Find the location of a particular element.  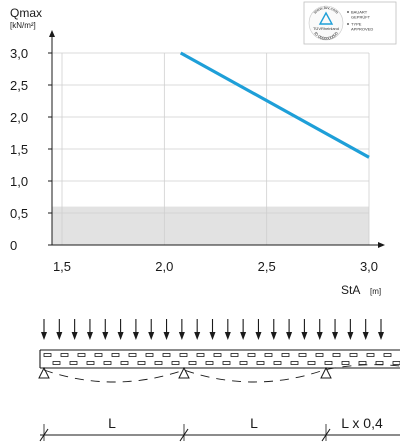

x-axis-label: StA is located at coordinates (350, 290).